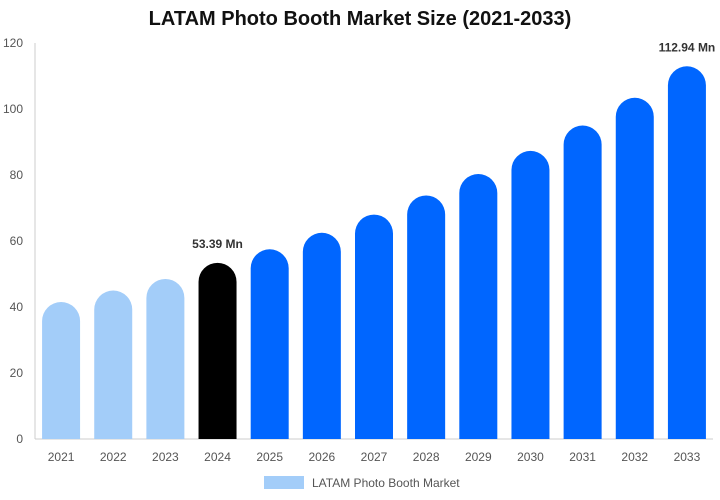 The image size is (720, 500). Describe the element at coordinates (217, 244) in the screenshot. I see `data-label: 53.39 Mn` at that location.